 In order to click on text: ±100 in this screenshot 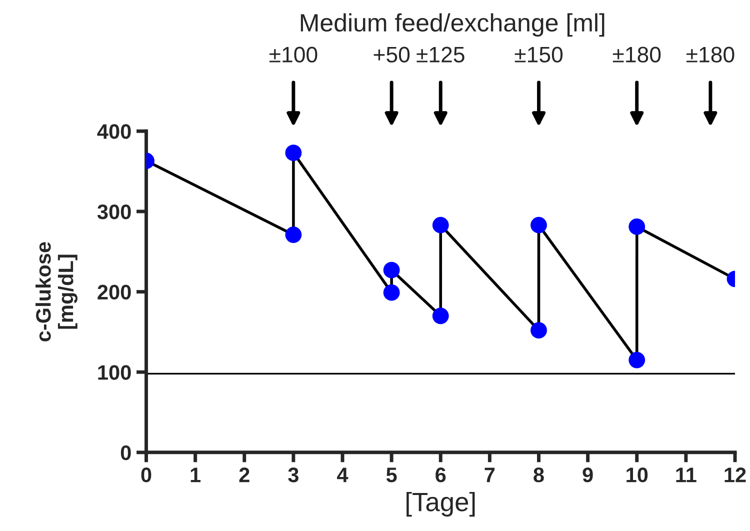, I will do `click(294, 54)`.